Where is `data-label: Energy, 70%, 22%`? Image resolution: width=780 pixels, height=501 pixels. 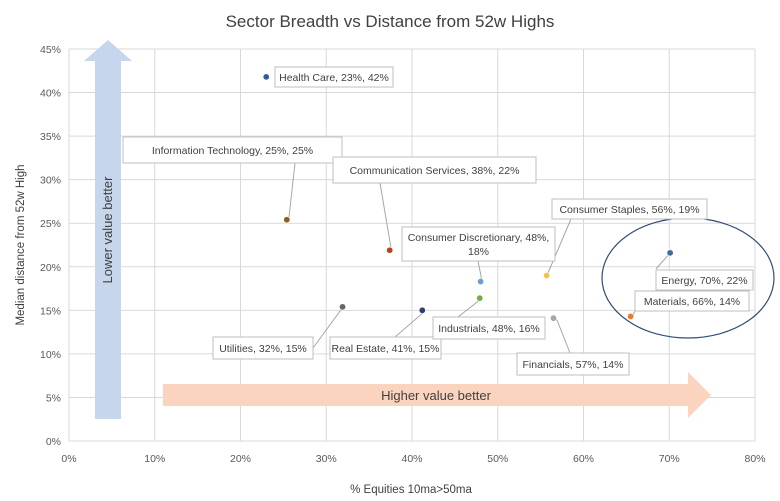 data-label: Energy, 70%, 22% is located at coordinates (704, 281).